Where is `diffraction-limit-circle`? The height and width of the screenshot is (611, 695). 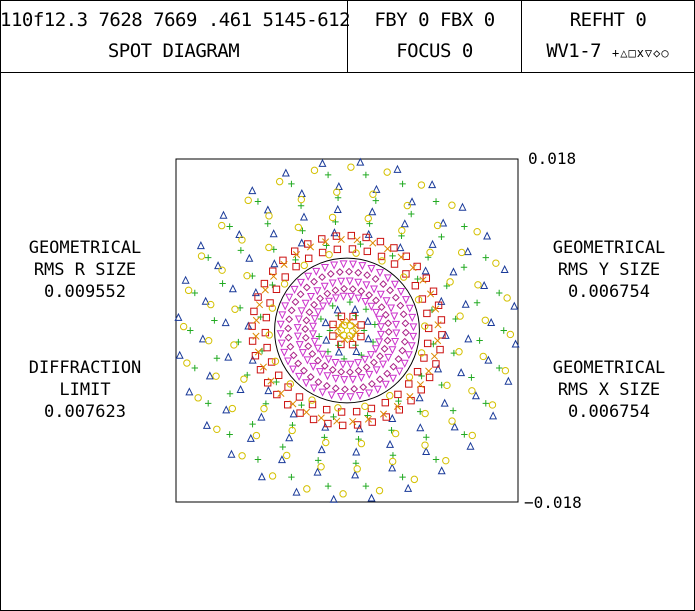
diffraction-limit-circle is located at coordinates (347, 330).